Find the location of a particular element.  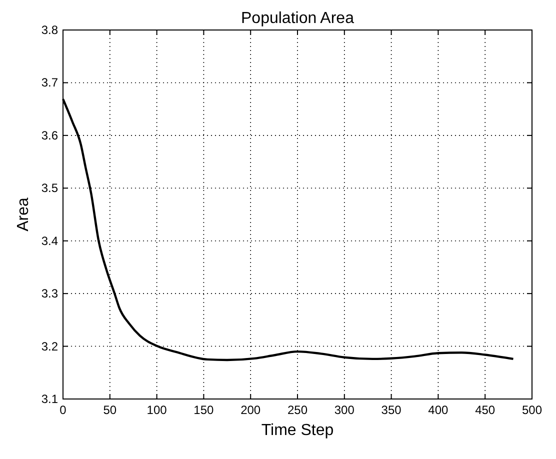

y-tick-label: 3.6 is located at coordinates (49, 135).